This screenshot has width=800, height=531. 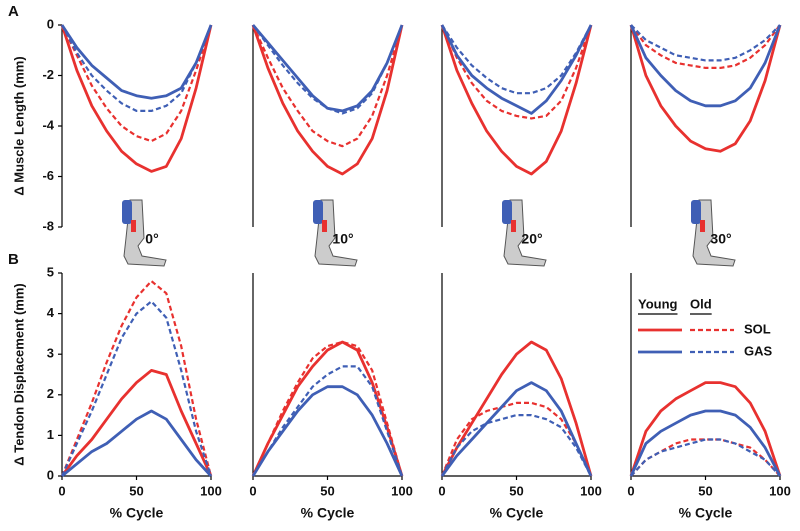 I want to click on y-axis-label: Δ Muscle Length (mm), so click(x=18, y=125).